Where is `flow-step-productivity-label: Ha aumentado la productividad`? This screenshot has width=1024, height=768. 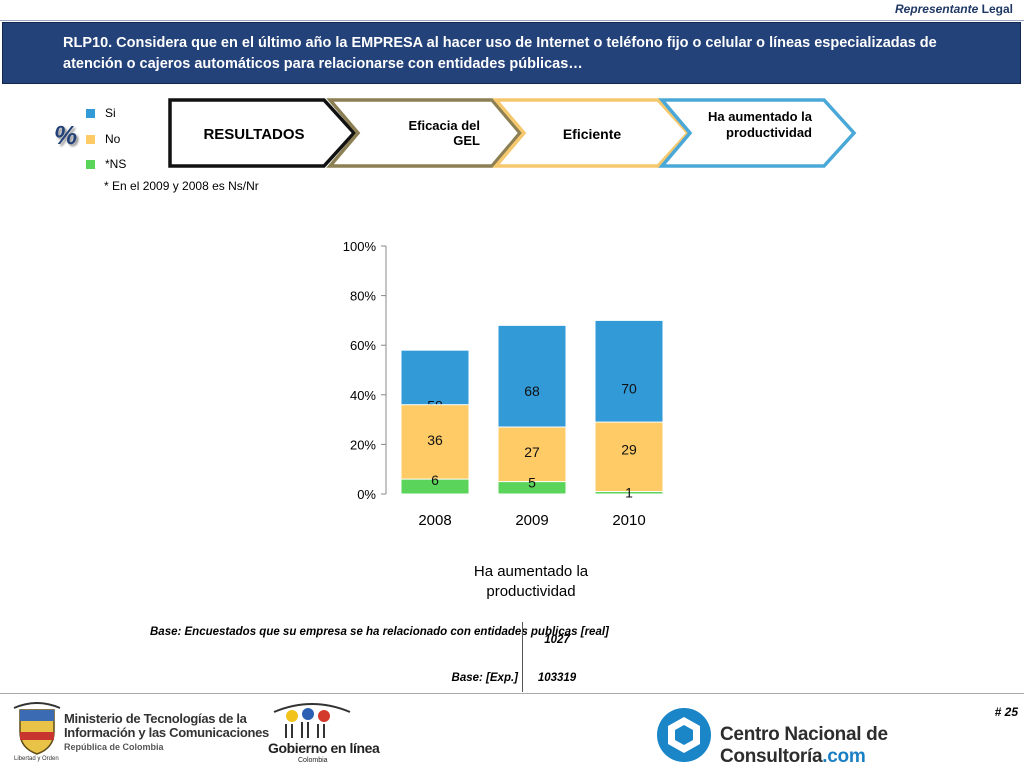 flow-step-productivity-label: Ha aumentado la productividad is located at coordinates (759, 124).